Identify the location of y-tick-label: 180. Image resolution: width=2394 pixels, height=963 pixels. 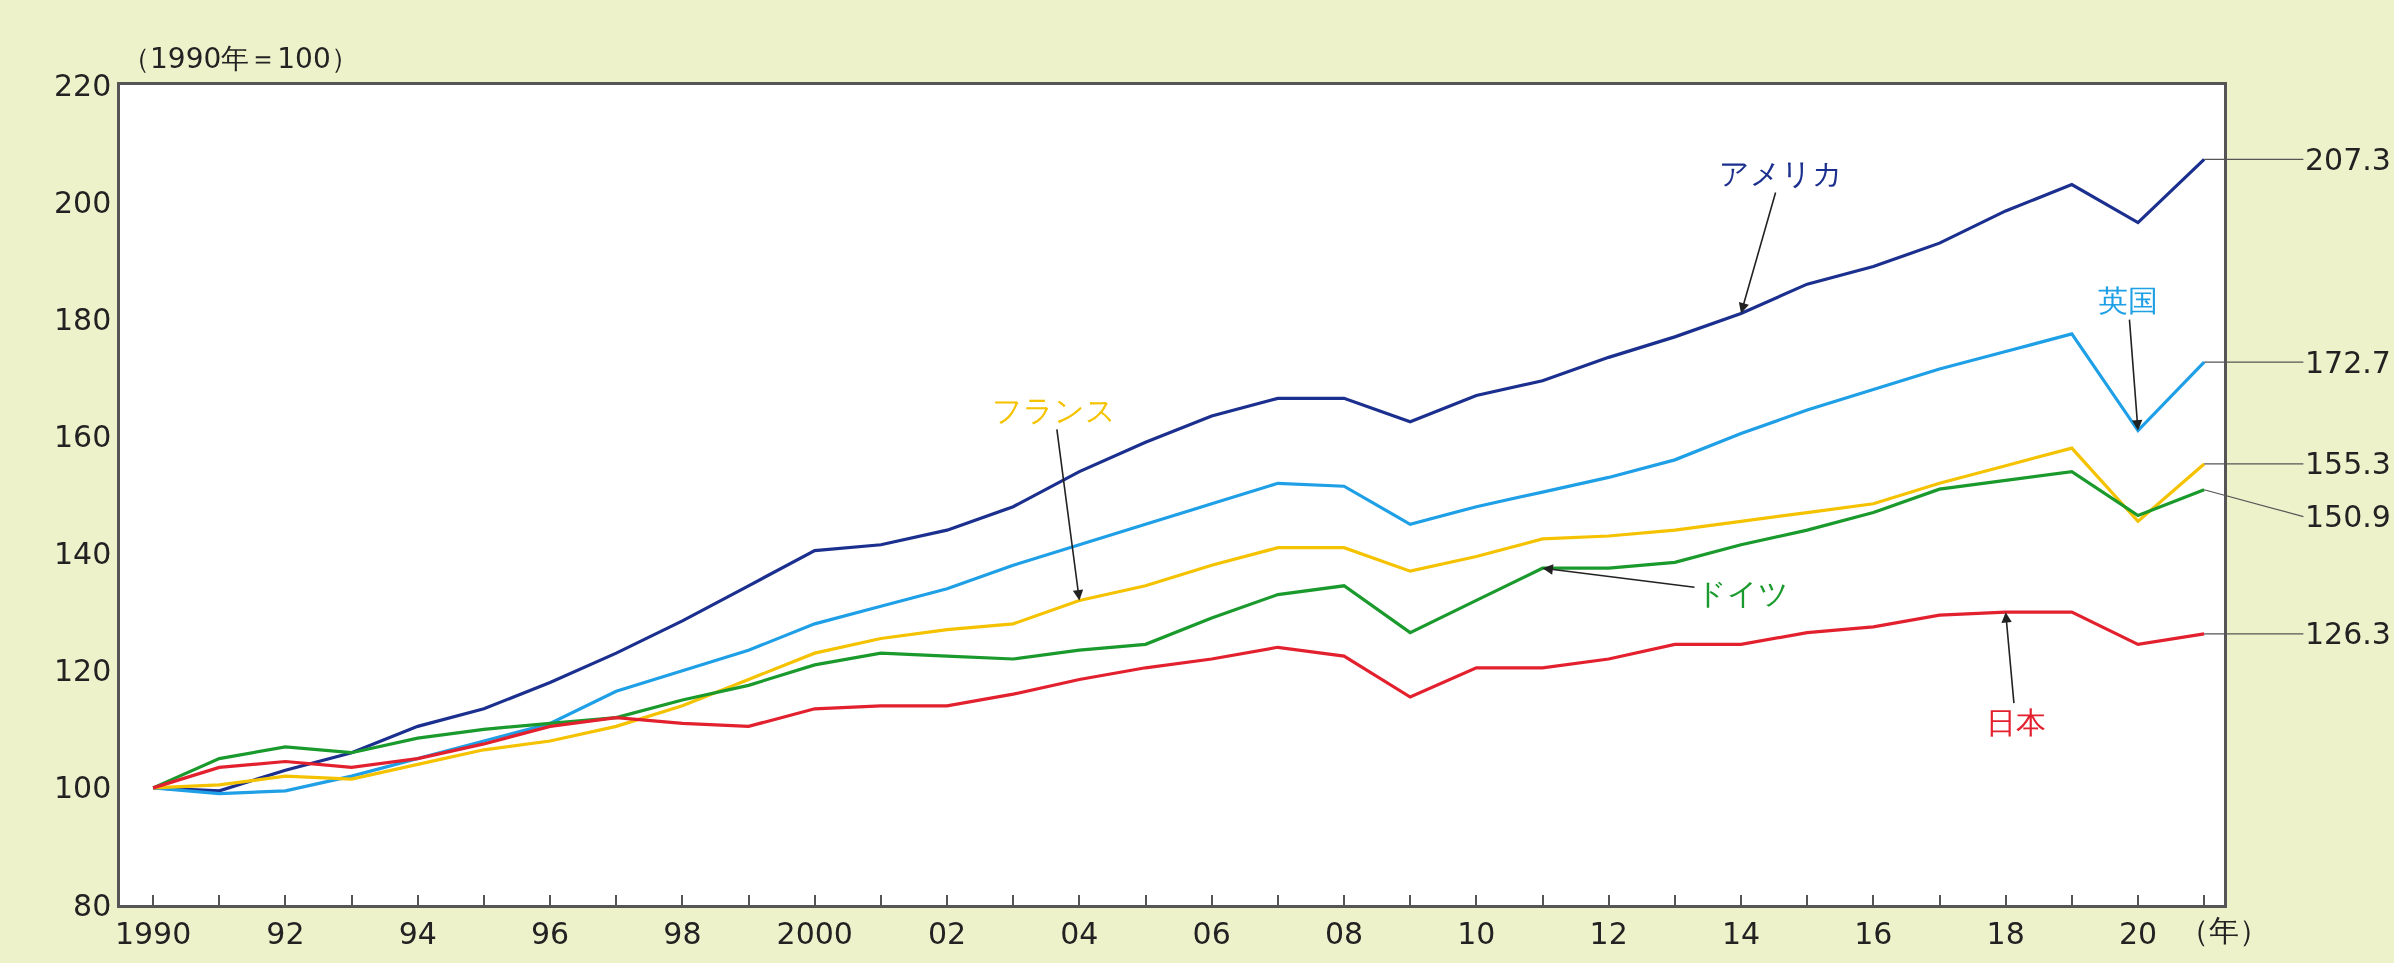
(82, 319).